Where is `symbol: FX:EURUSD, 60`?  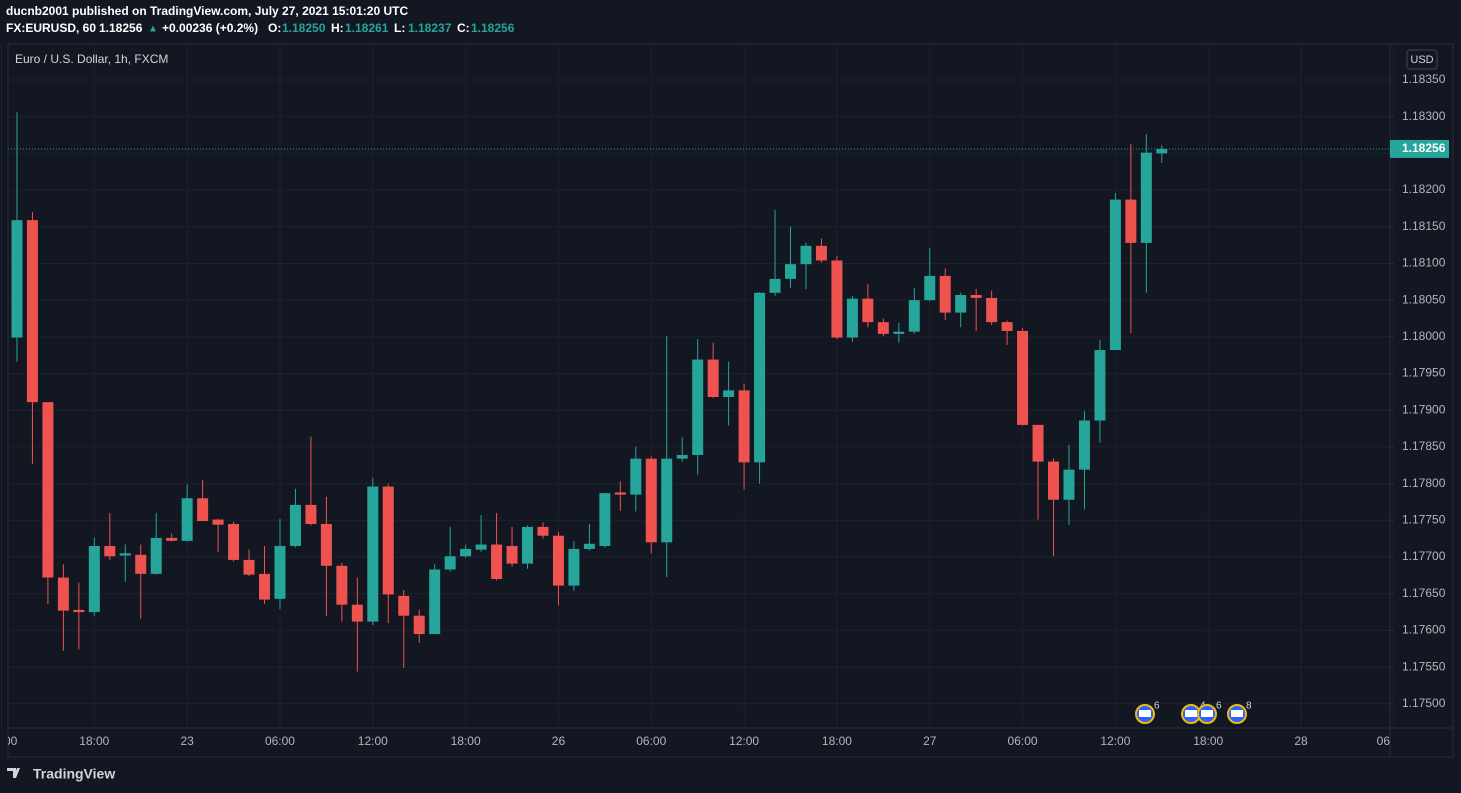 symbol: FX:EURUSD, 60 is located at coordinates (51, 28).